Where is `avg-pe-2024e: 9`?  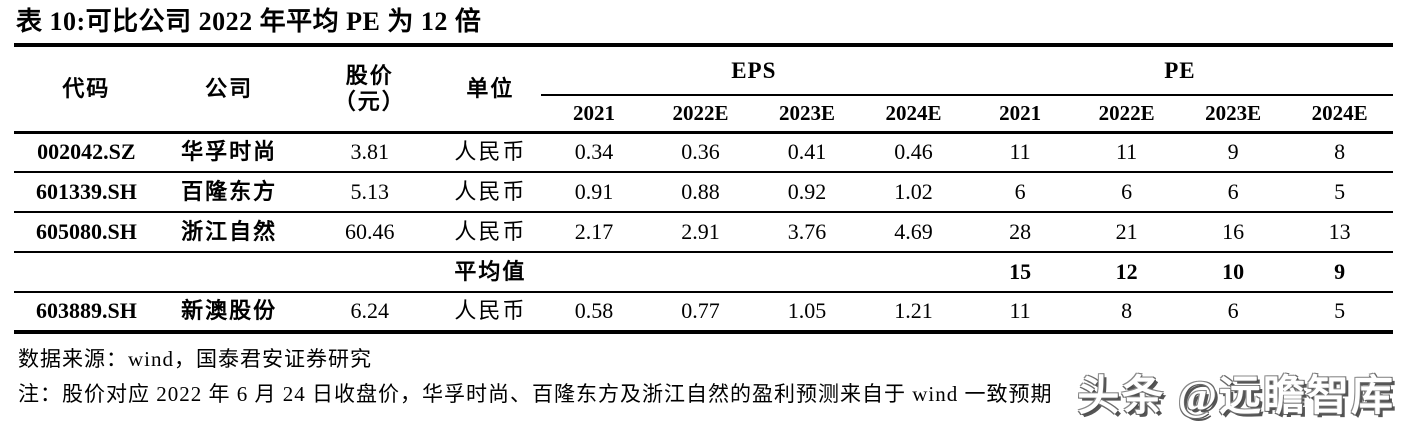
avg-pe-2024e: 9 is located at coordinates (1339, 272).